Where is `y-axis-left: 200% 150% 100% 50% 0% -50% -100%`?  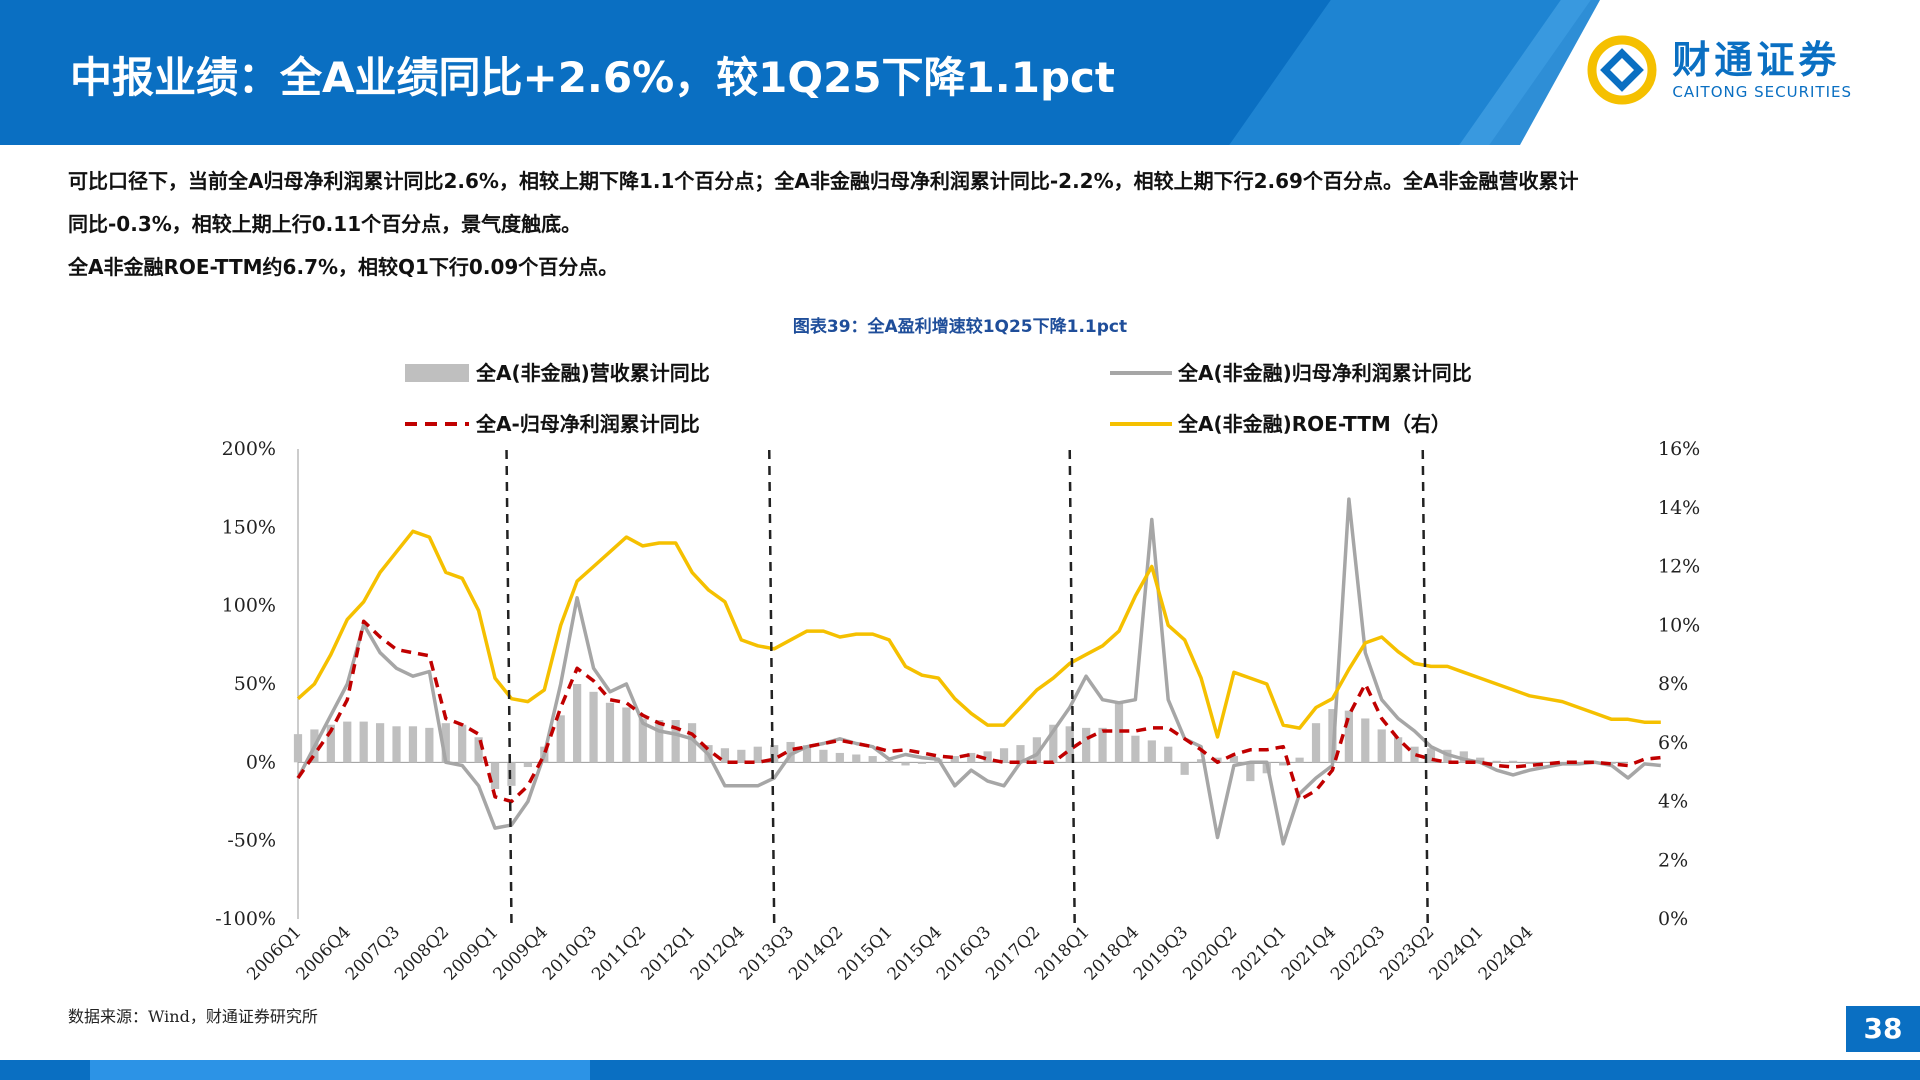 y-axis-left: 200% 150% 100% 50% 0% -50% -100% is located at coordinates (245, 684).